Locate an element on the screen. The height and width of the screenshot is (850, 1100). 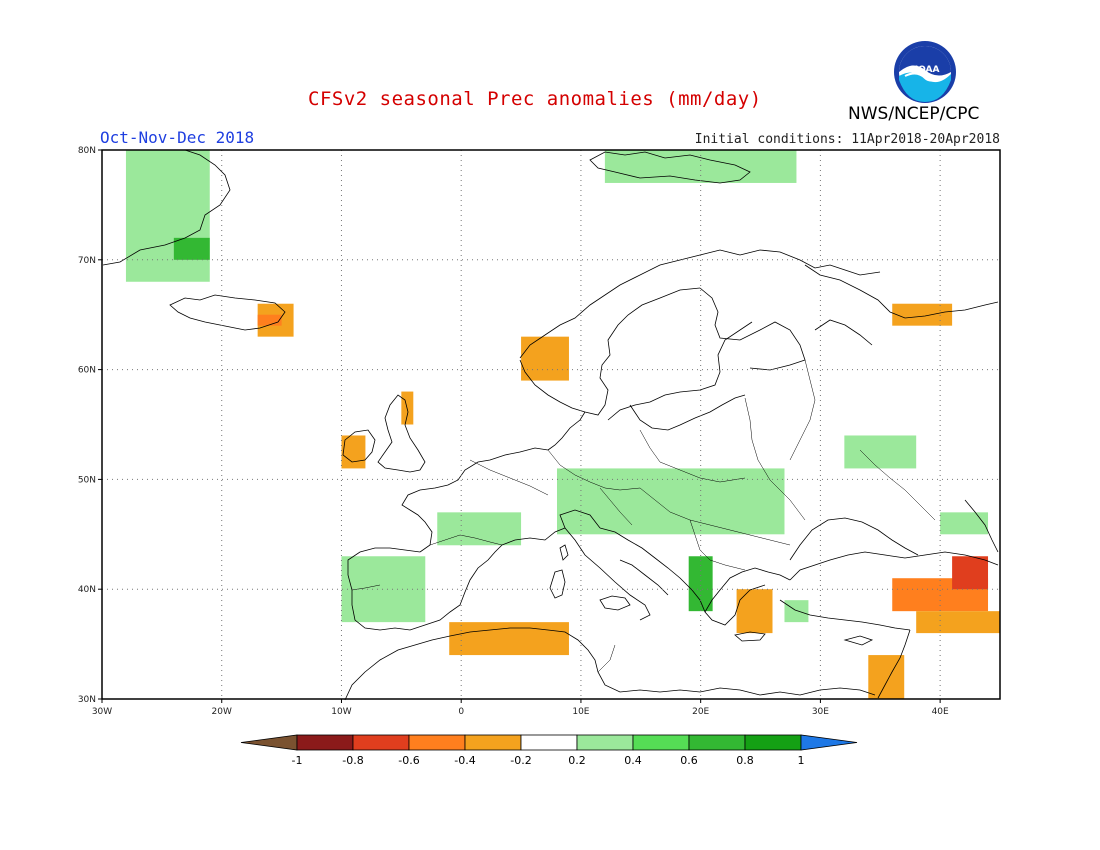
lat-tick-label: 30N is located at coordinates (87, 700).